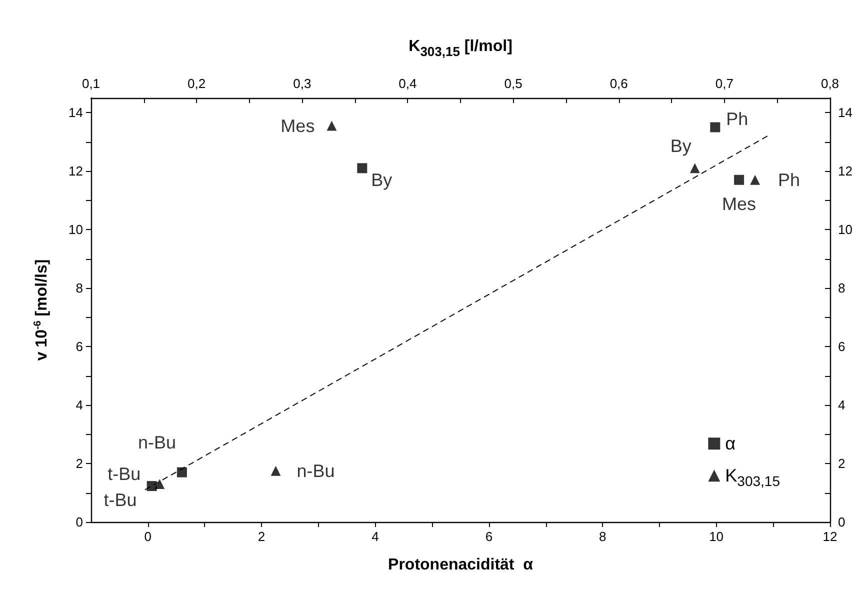 This screenshot has height=593, width=865. I want to click on x-tick-label: 2, so click(262, 536).